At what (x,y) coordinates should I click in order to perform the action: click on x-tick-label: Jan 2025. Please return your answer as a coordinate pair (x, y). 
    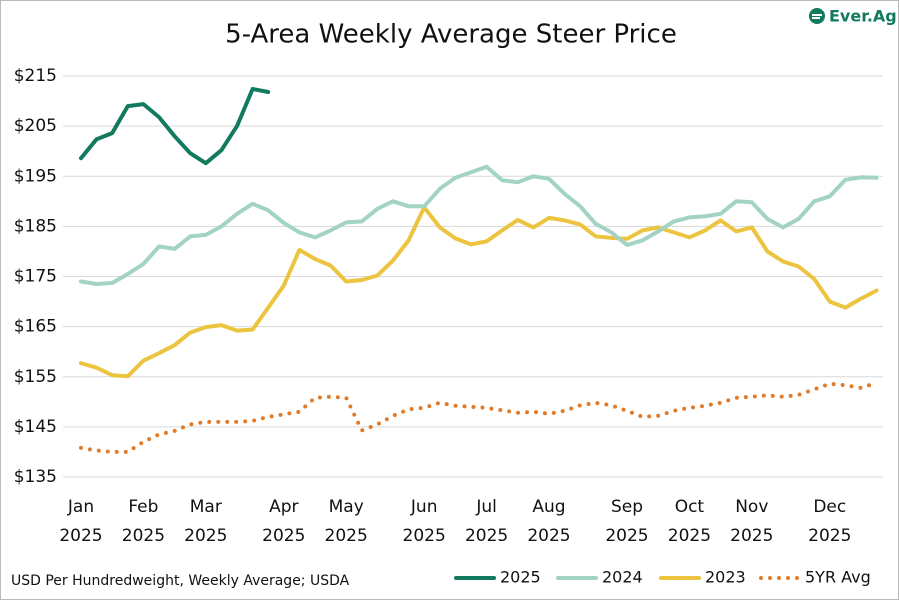
    Looking at the image, I should click on (81, 521).